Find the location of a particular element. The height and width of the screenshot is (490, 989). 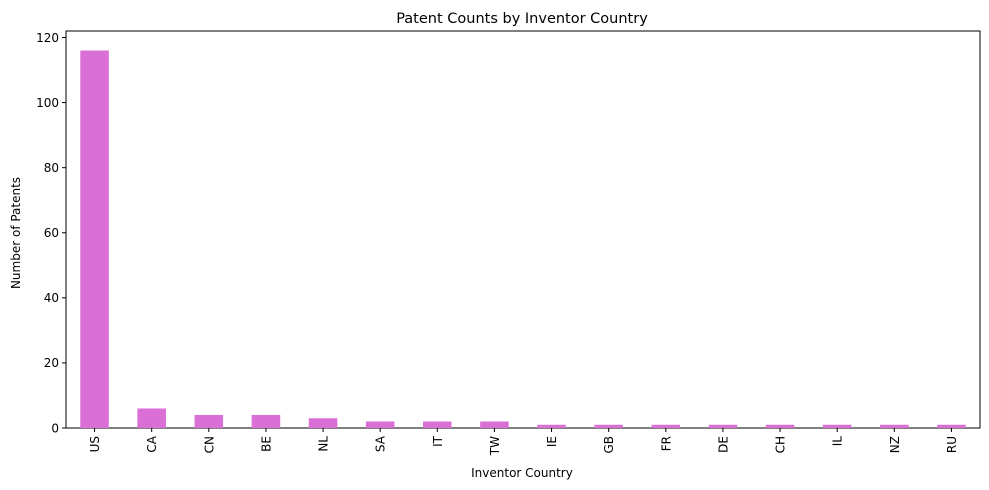

x-tick-label-ie: IE is located at coordinates (552, 441).